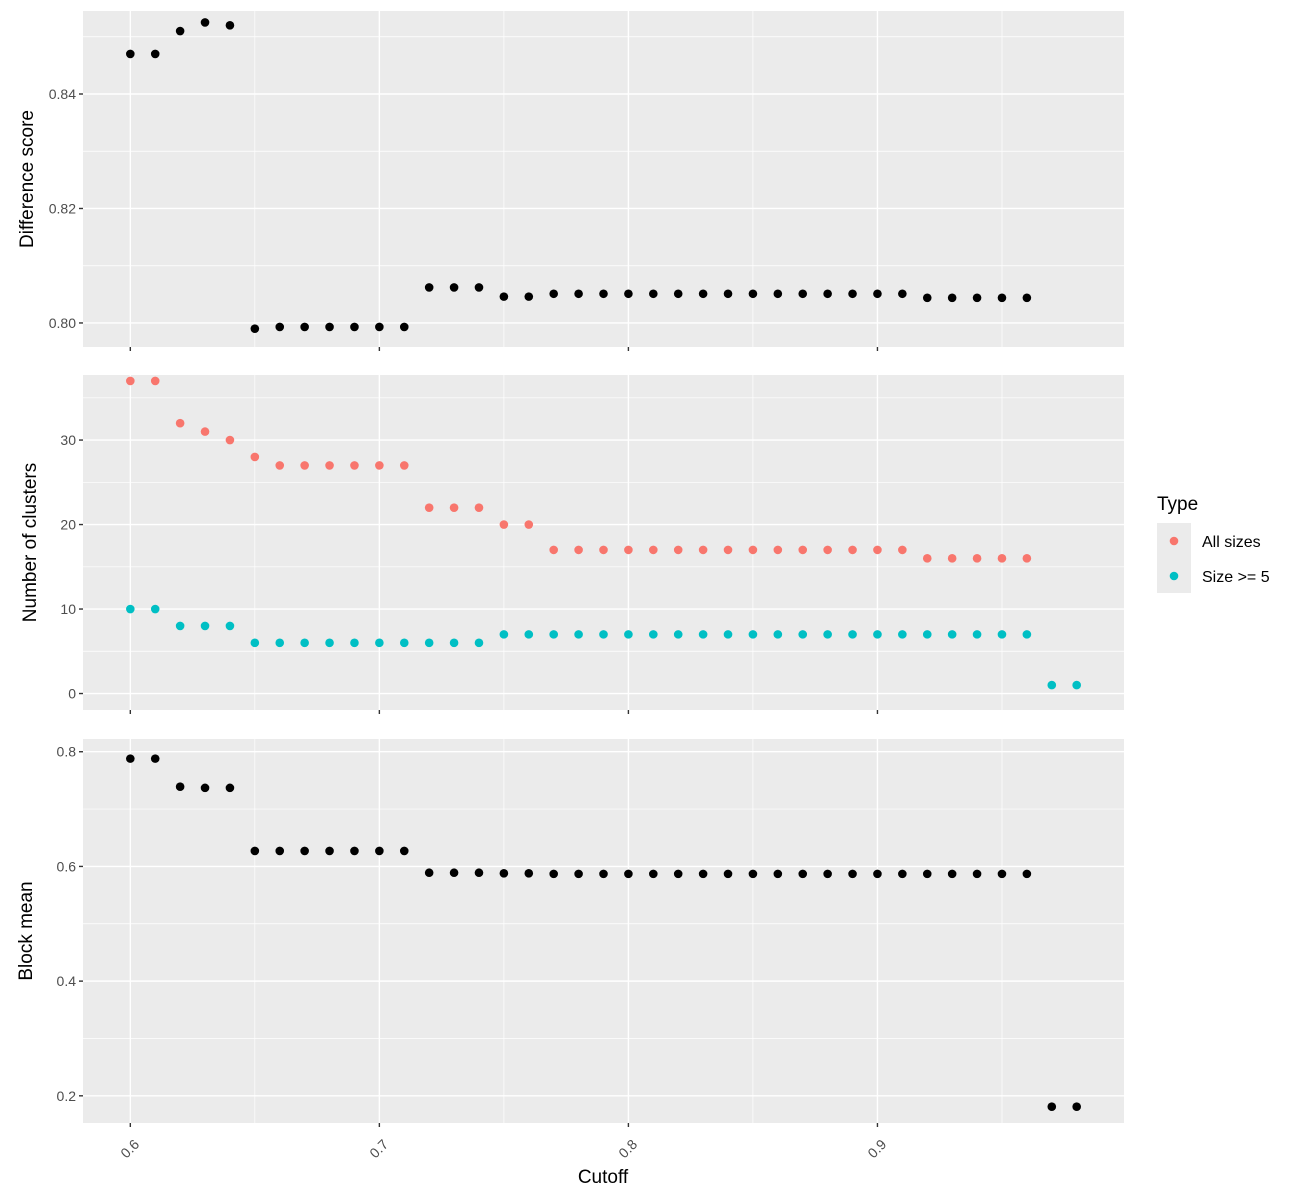 This screenshot has width=1300, height=1200. I want to click on y-axis-title: Number of clusters, so click(30, 542).